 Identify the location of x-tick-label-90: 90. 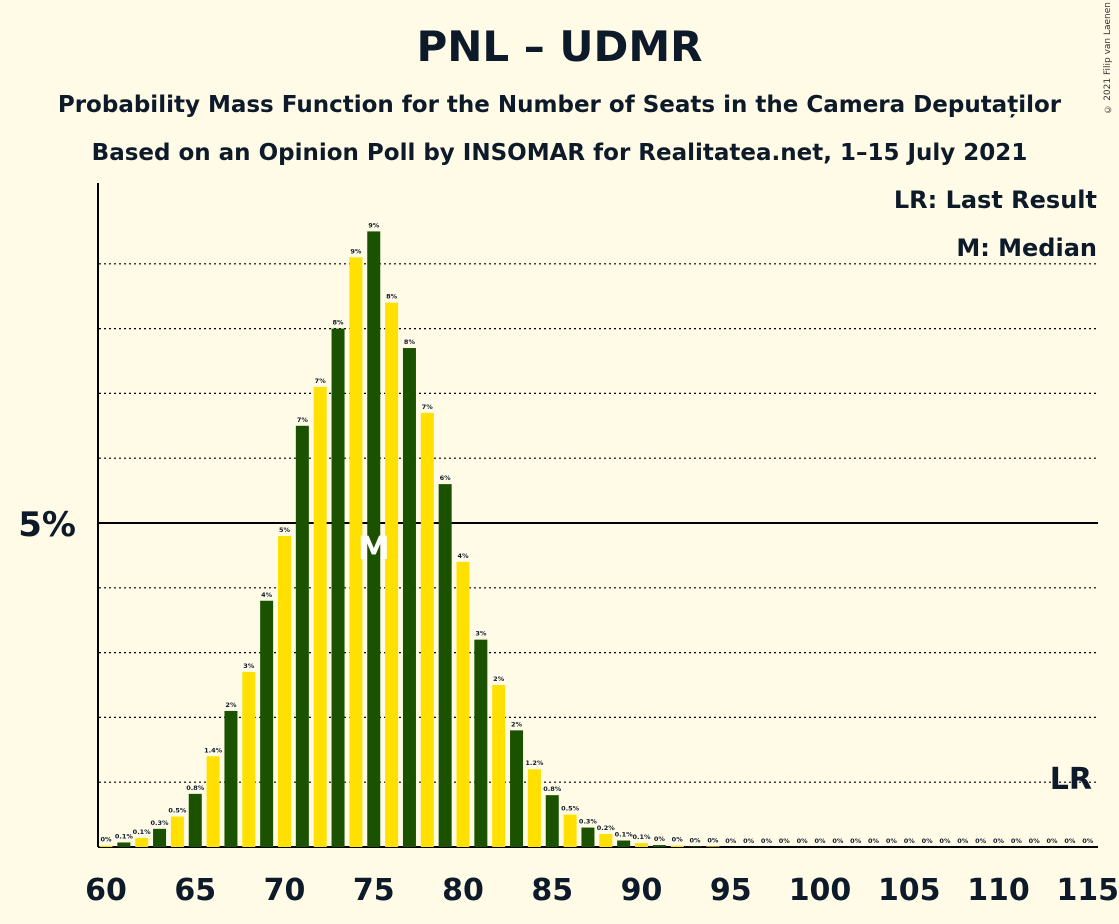
(642, 890).